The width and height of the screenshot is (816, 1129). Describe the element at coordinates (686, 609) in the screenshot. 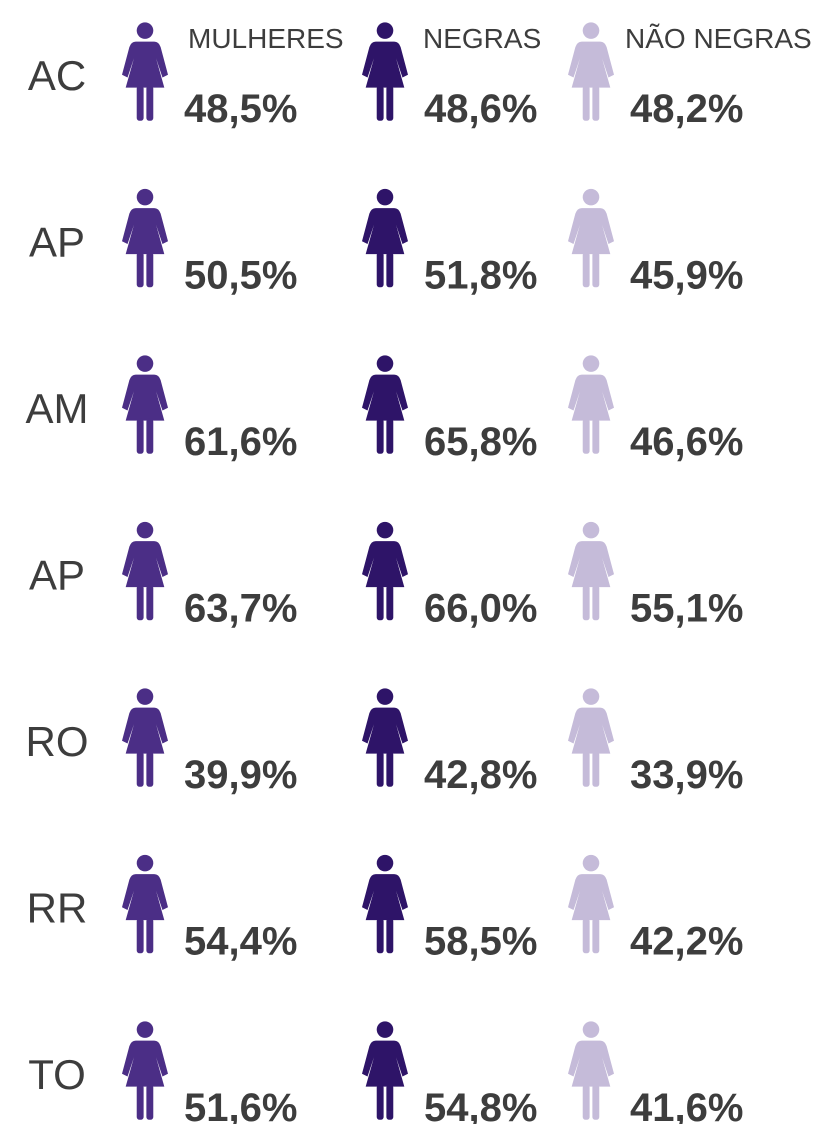

I see `percentage: 55,1%` at that location.